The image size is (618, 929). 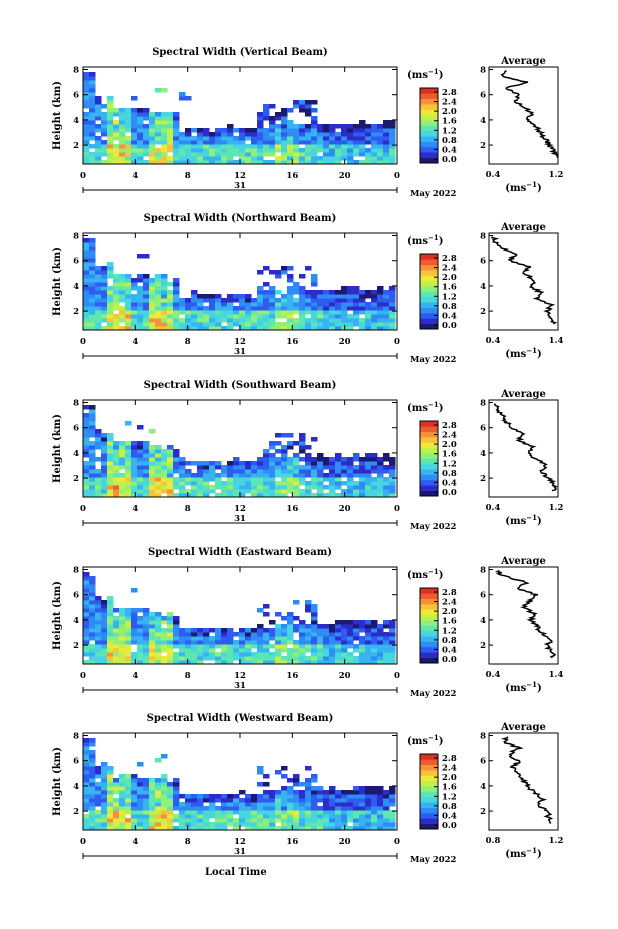 I want to click on unit-close: ), so click(x=441, y=575).